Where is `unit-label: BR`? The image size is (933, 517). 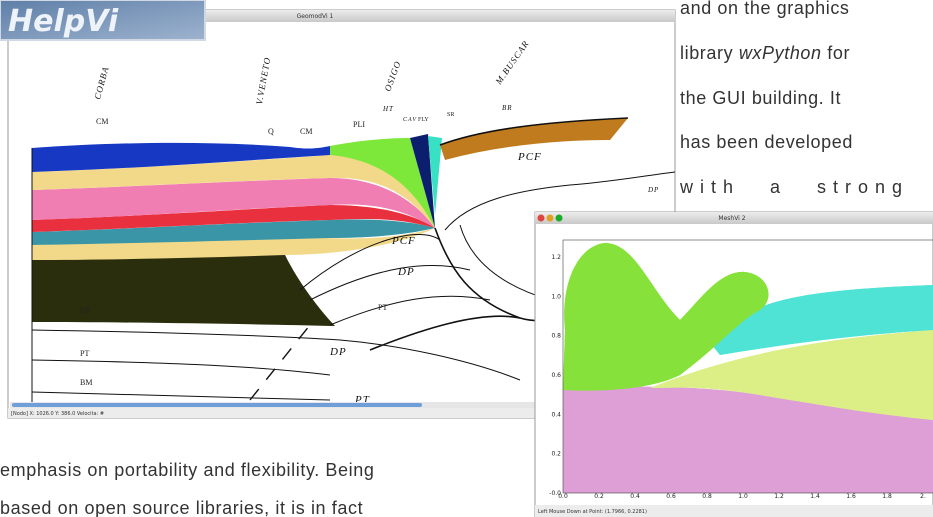 unit-label: BR is located at coordinates (507, 108).